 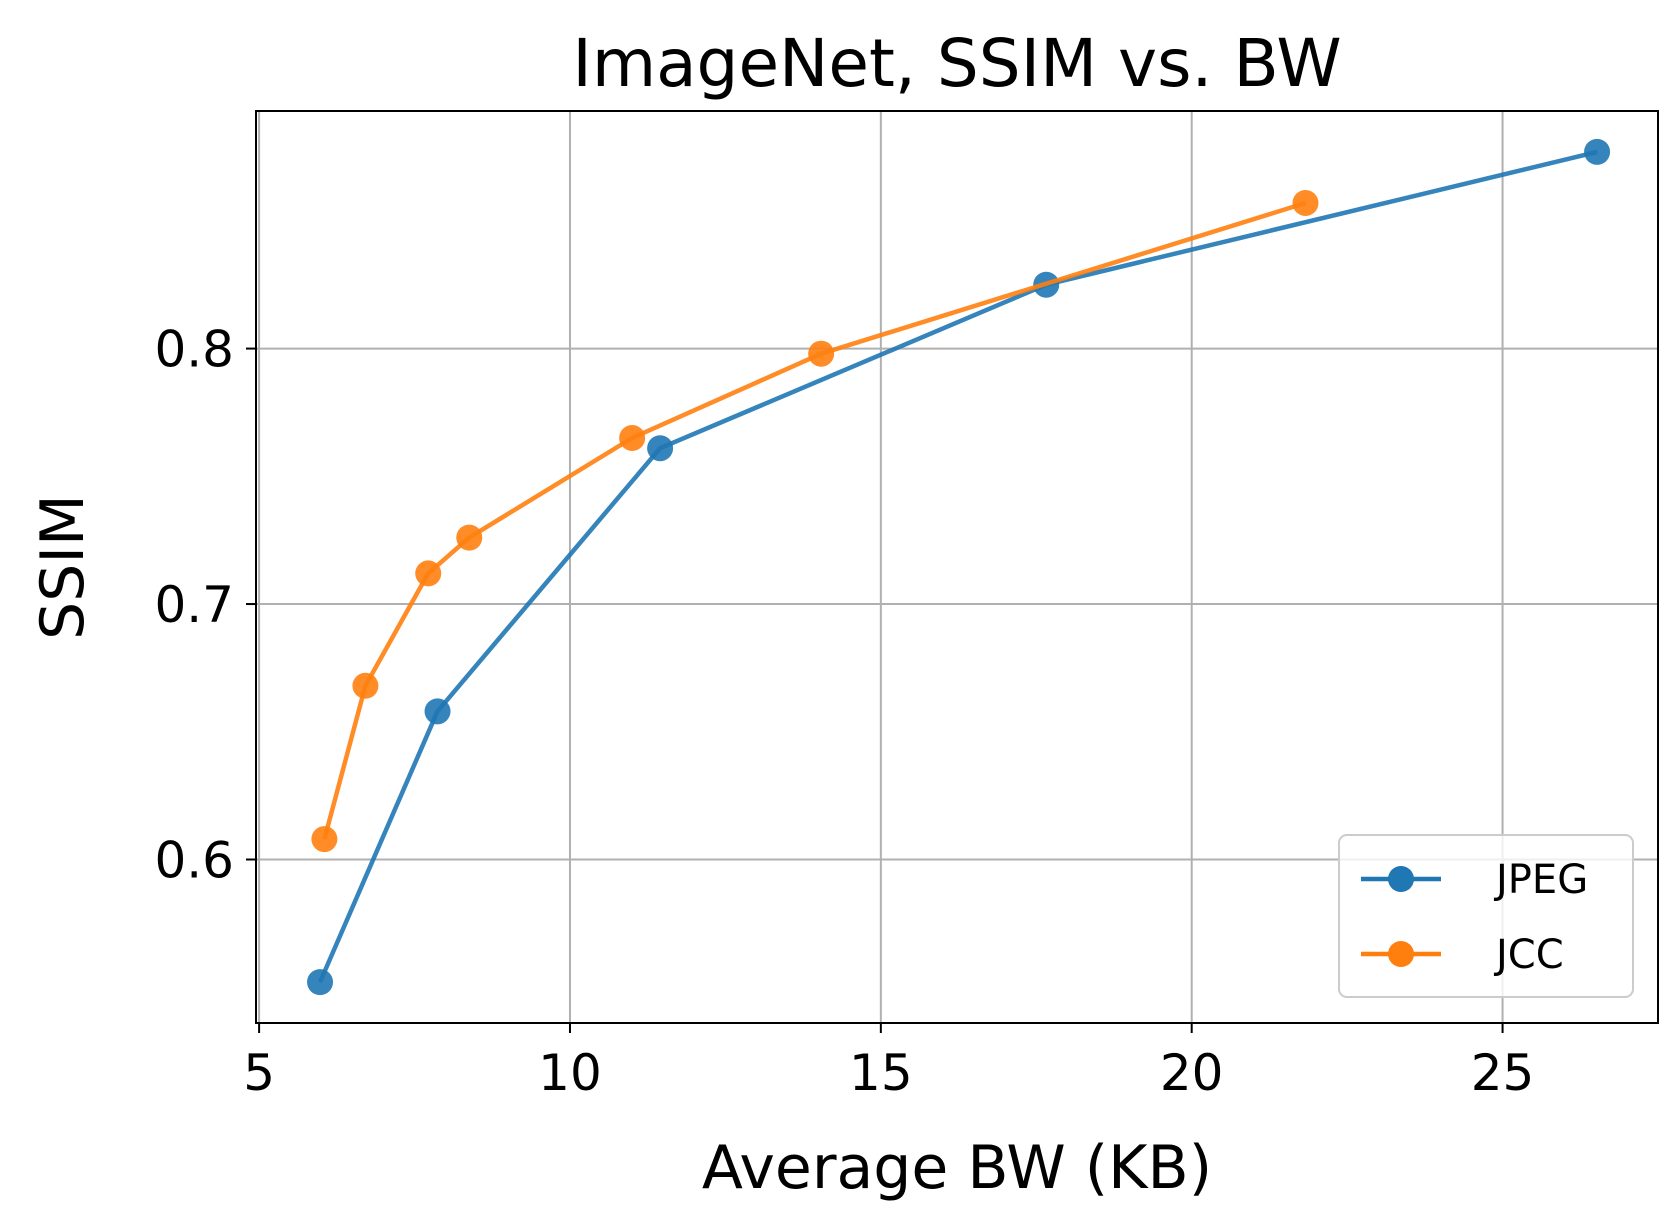 I want to click on y-tick-label: 0.6, so click(x=194, y=861).